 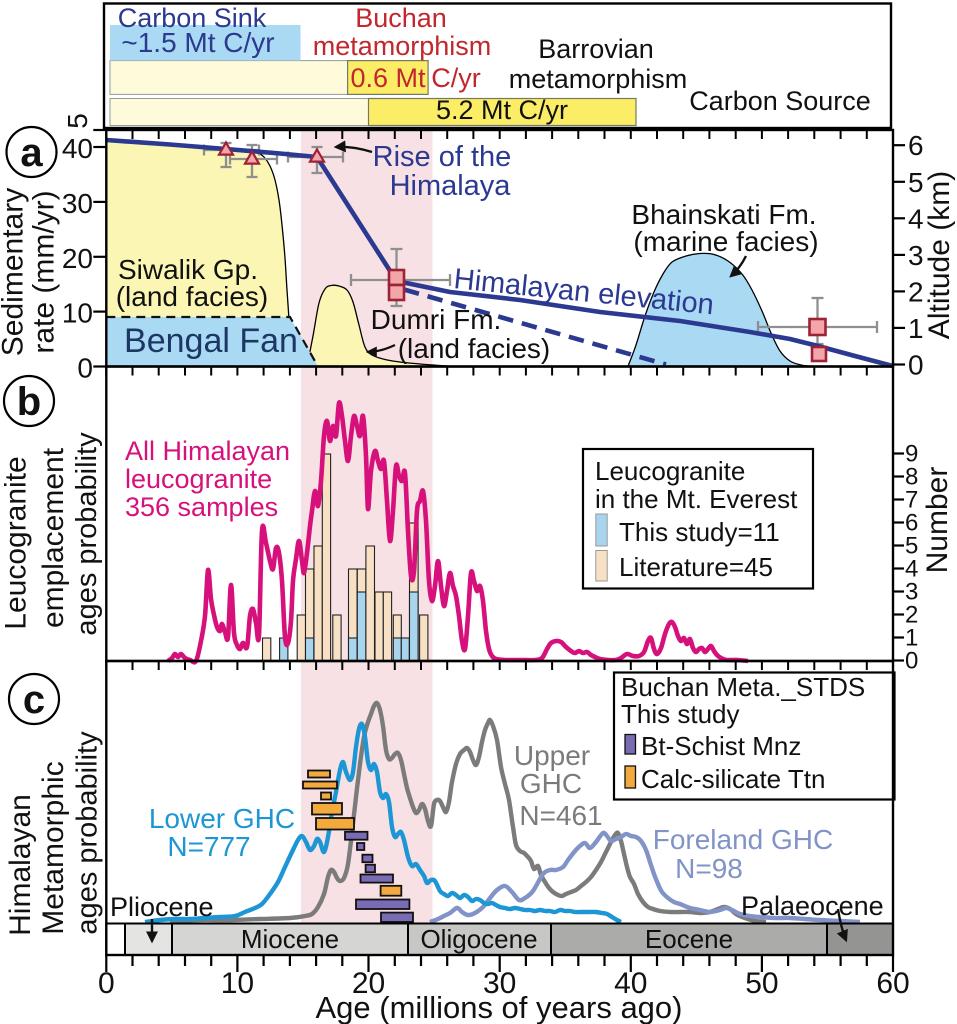 What do you see at coordinates (388, 78) in the screenshot?
I see `svg-text: 0.6 Mt` at bounding box center [388, 78].